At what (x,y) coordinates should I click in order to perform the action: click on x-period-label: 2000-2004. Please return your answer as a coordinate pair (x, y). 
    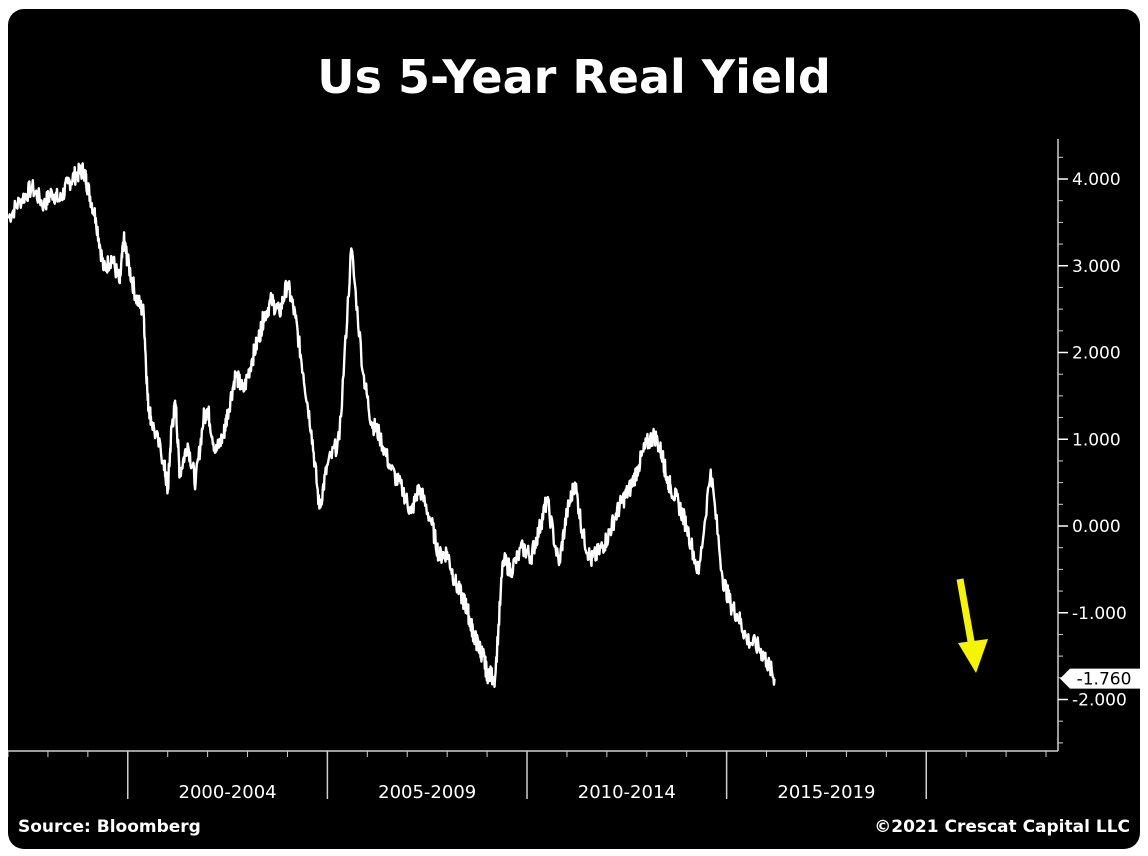
    Looking at the image, I should click on (228, 792).